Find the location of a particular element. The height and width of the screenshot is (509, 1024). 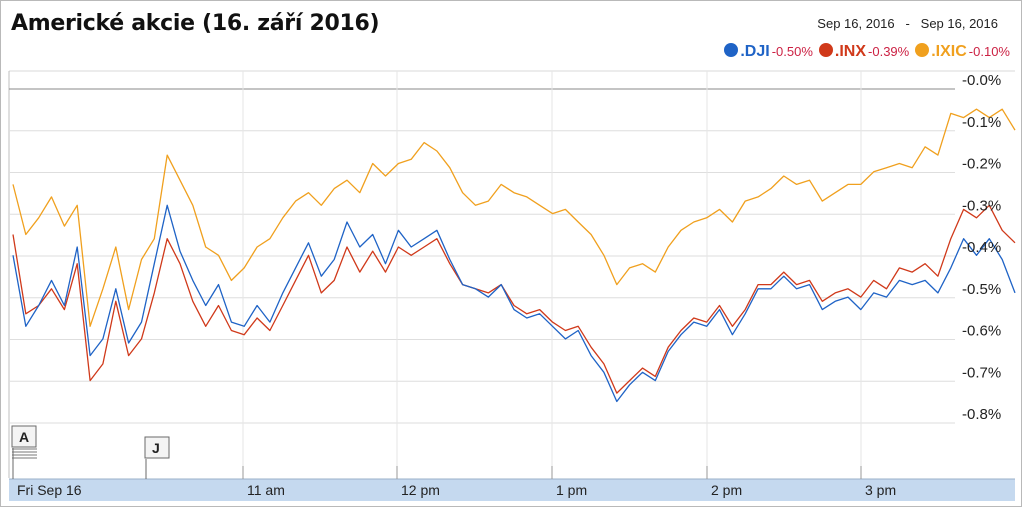

y-tick-label: -0.0% is located at coordinates (981, 80).